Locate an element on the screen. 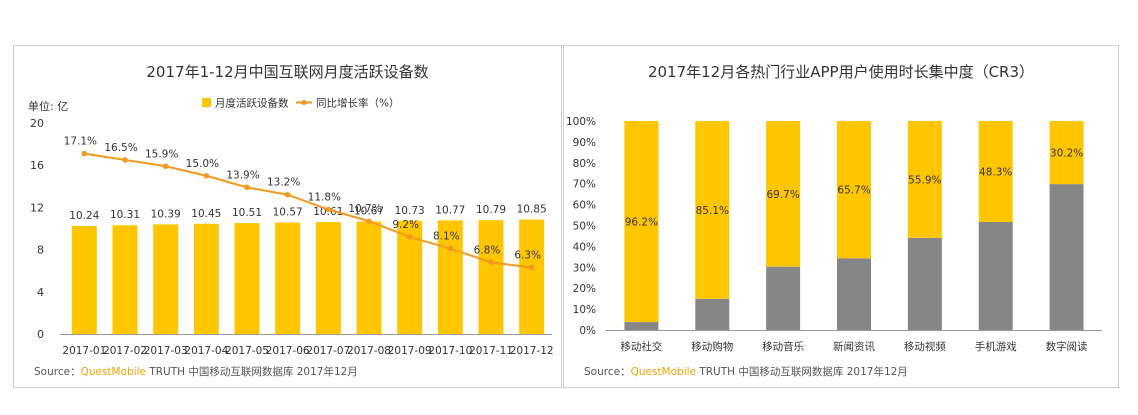  bar-value-label: 10.85 is located at coordinates (532, 210).